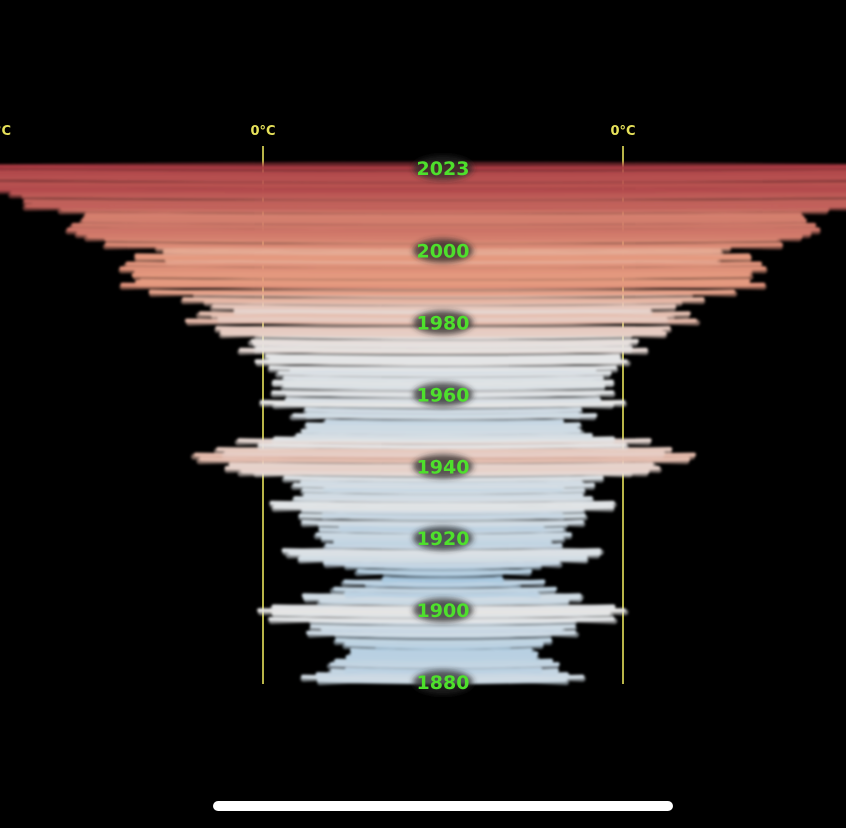 This screenshot has height=828, width=846. What do you see at coordinates (442, 292) in the screenshot?
I see `year-ring-1989` at bounding box center [442, 292].